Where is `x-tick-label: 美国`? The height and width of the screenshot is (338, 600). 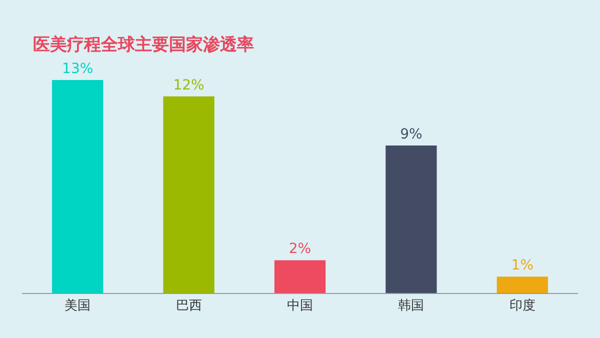
x-tick-label: 美国 is located at coordinates (77, 306).